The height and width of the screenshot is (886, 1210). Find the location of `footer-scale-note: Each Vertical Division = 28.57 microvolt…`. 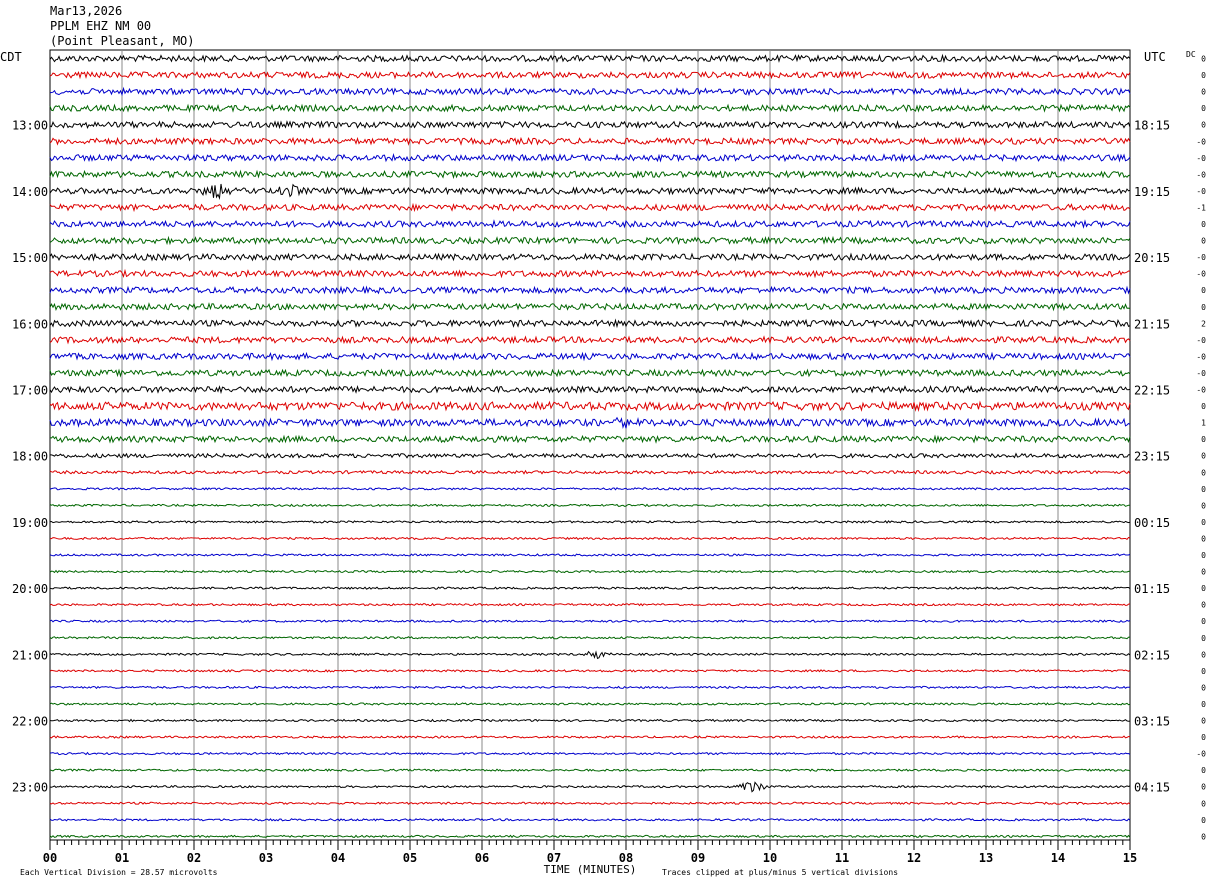

footer-scale-note: Each Vertical Division = 28.57 microvolt… is located at coordinates (119, 872).